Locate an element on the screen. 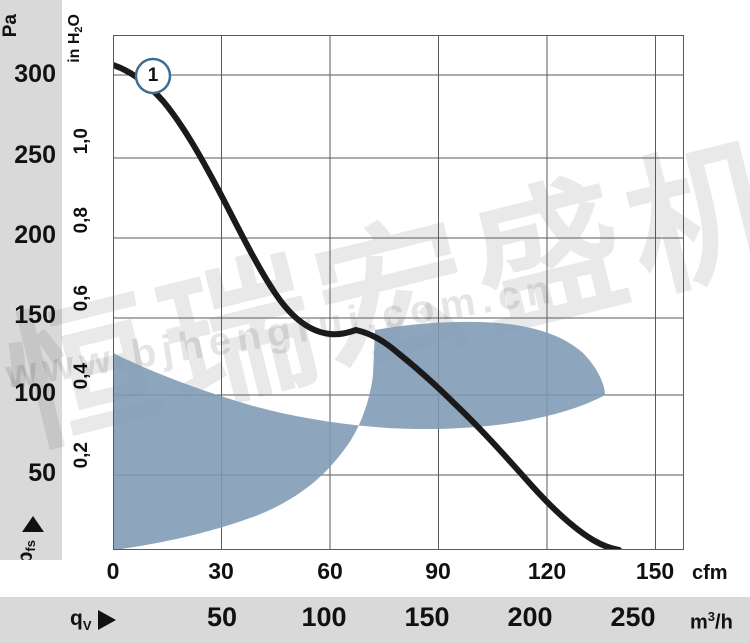  pa-tick-100: 100 is located at coordinates (35, 393).